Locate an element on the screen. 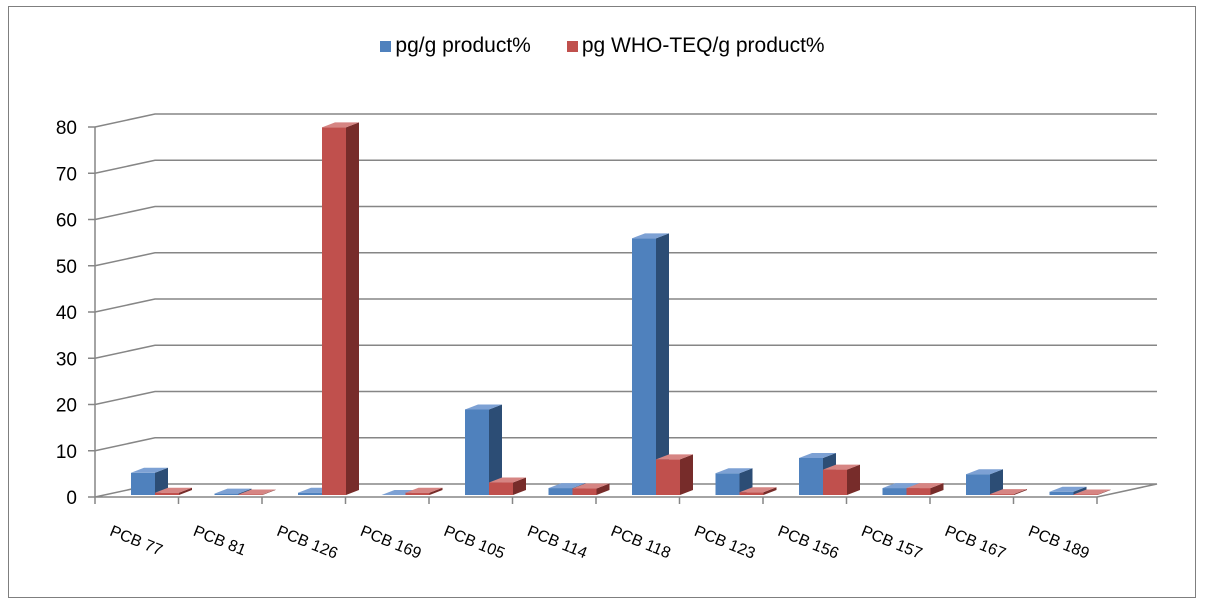 The image size is (1205, 605). x-tick-label: PCB 167 is located at coordinates (975, 543).